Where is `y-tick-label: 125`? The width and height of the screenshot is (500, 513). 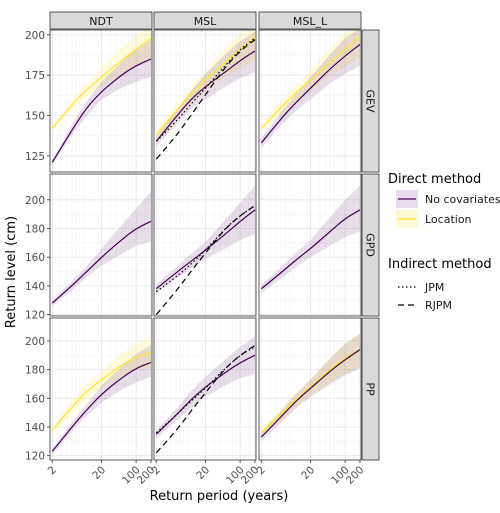 y-tick-label: 125 is located at coordinates (35, 157).